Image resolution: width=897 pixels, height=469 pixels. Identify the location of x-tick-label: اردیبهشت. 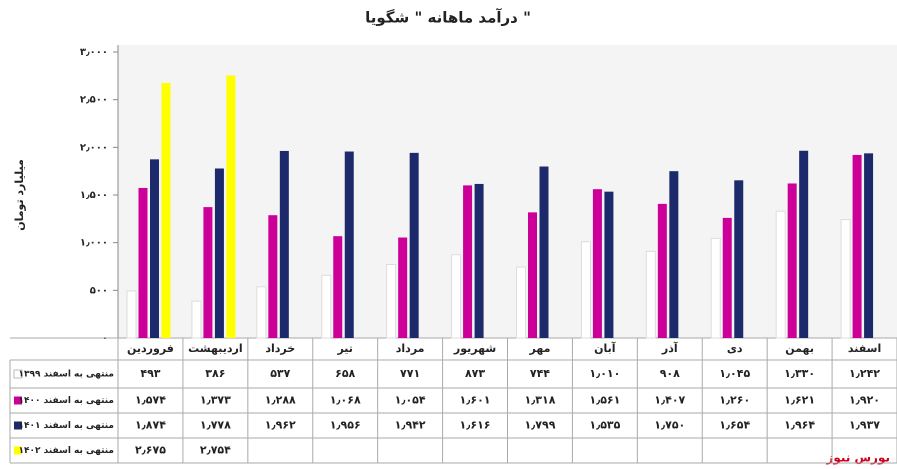
(215, 348).